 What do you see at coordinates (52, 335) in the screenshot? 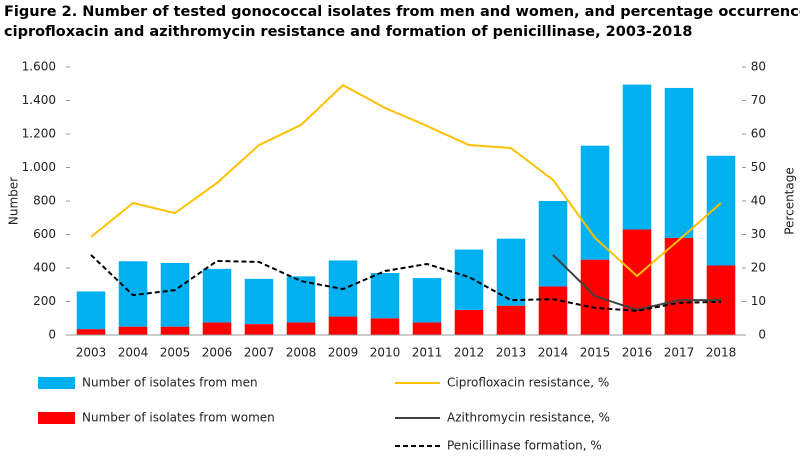
I see `y-tick-label: 0` at bounding box center [52, 335].